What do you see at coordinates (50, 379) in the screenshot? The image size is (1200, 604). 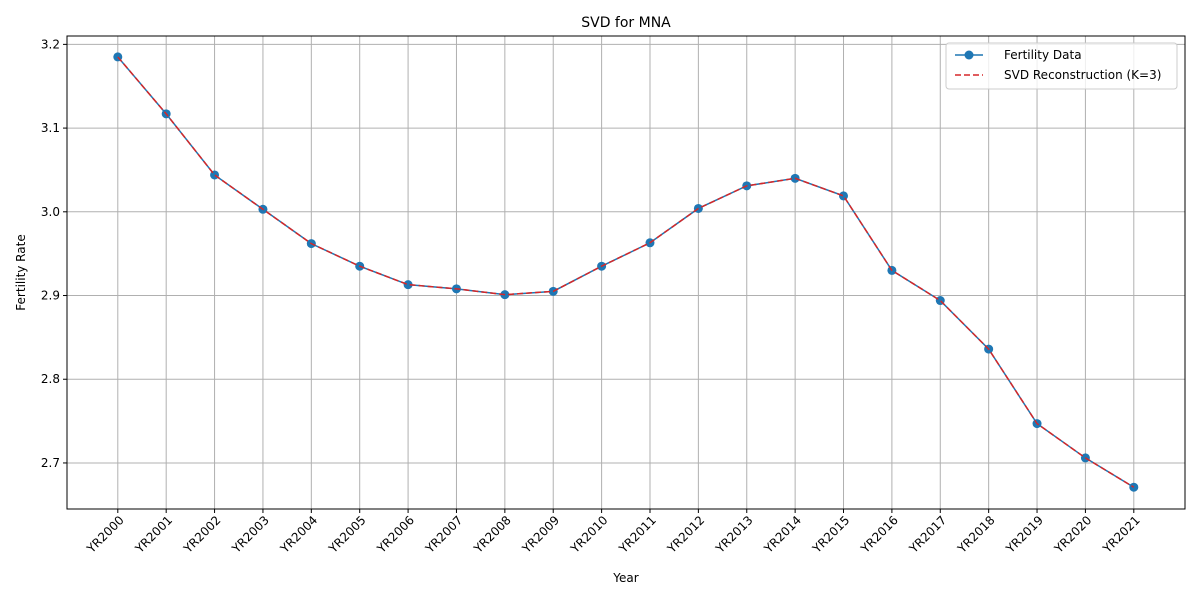 I see `y-tick-label: 2.8` at bounding box center [50, 379].